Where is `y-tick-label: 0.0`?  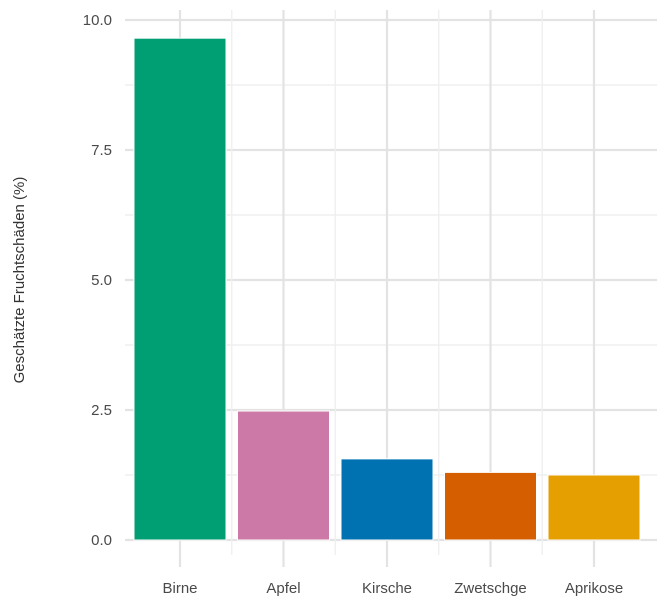 y-tick-label: 0.0 is located at coordinates (101, 540).